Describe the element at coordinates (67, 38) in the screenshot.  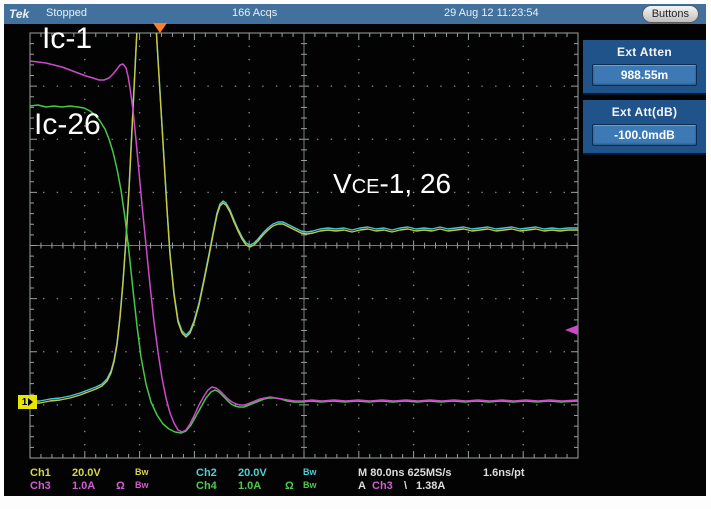
I see `annotation-ic1: Ic-1` at that location.